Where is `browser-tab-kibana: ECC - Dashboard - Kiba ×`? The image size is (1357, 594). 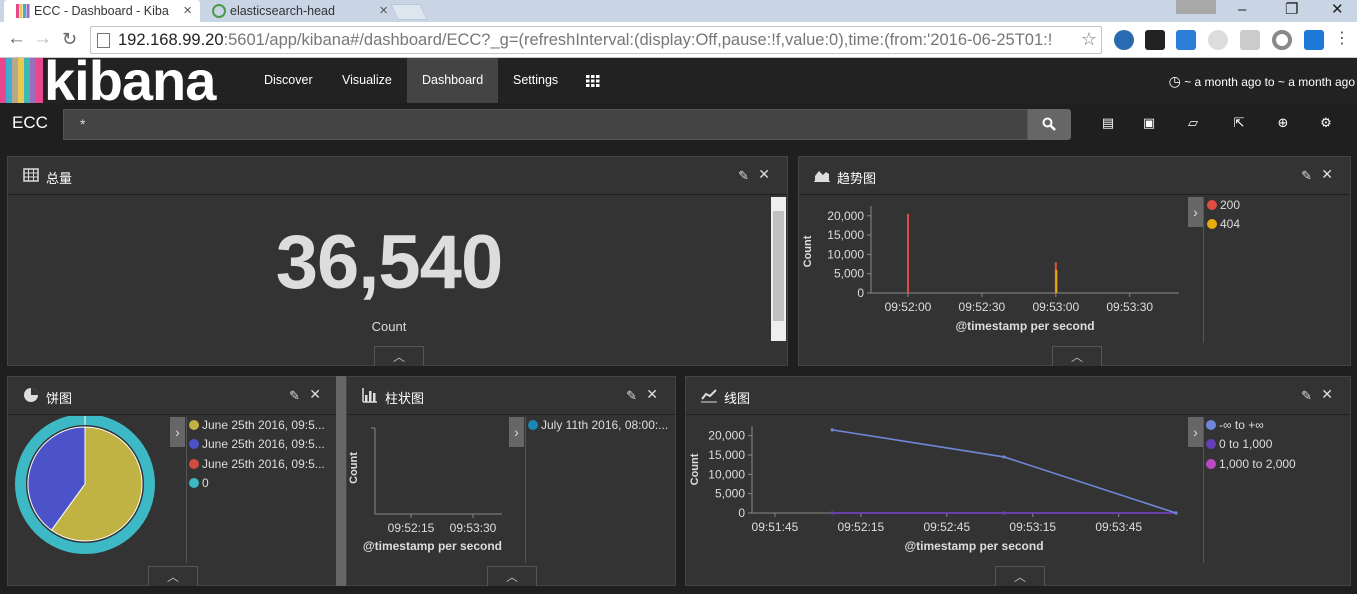
browser-tab-kibana: ECC - Dashboard - Kiba × is located at coordinates (102, 11).